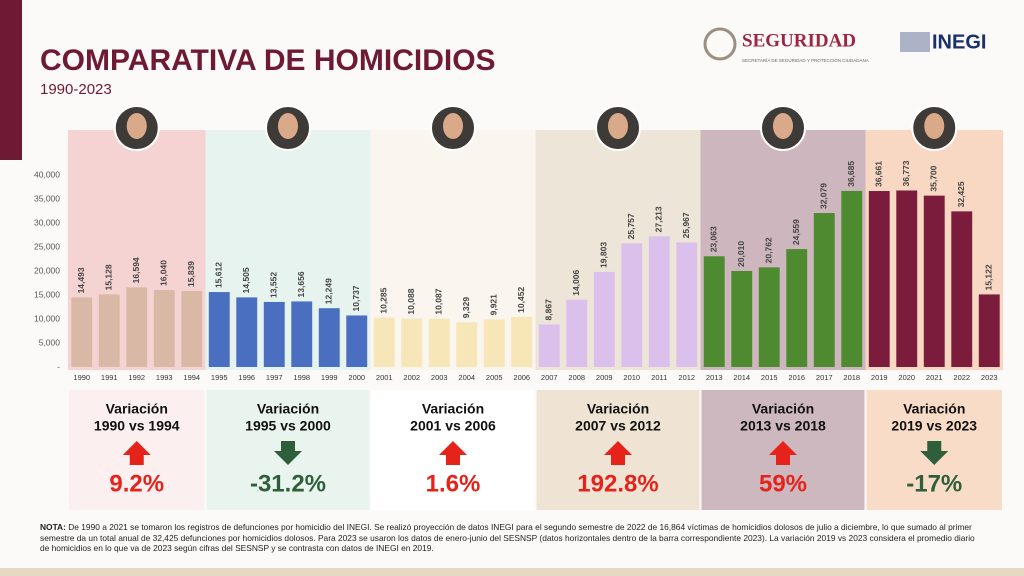 The image size is (1024, 576). I want to click on value-label: 13,552, so click(274, 285).